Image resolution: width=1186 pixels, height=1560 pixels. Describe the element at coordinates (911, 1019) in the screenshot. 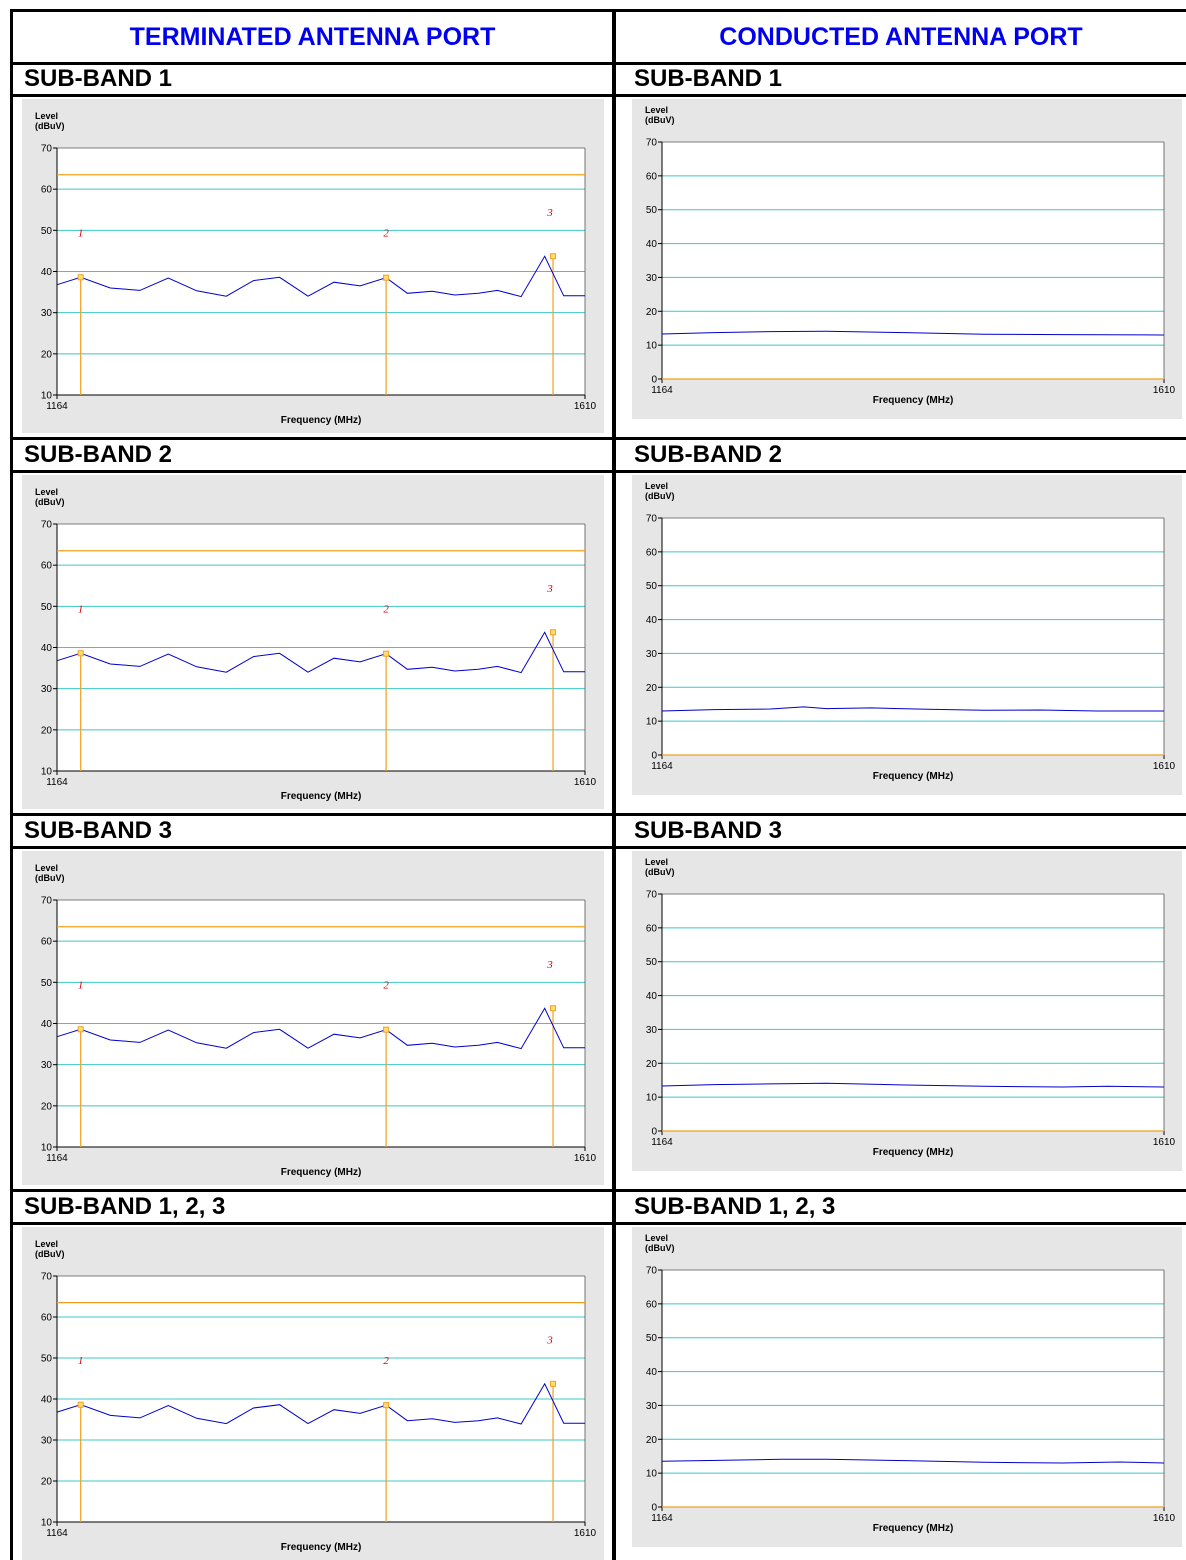

I see `chart-svg-conducted-sub-band-3: 0 10 20 30 40 50 60 70 1164 1610` at that location.